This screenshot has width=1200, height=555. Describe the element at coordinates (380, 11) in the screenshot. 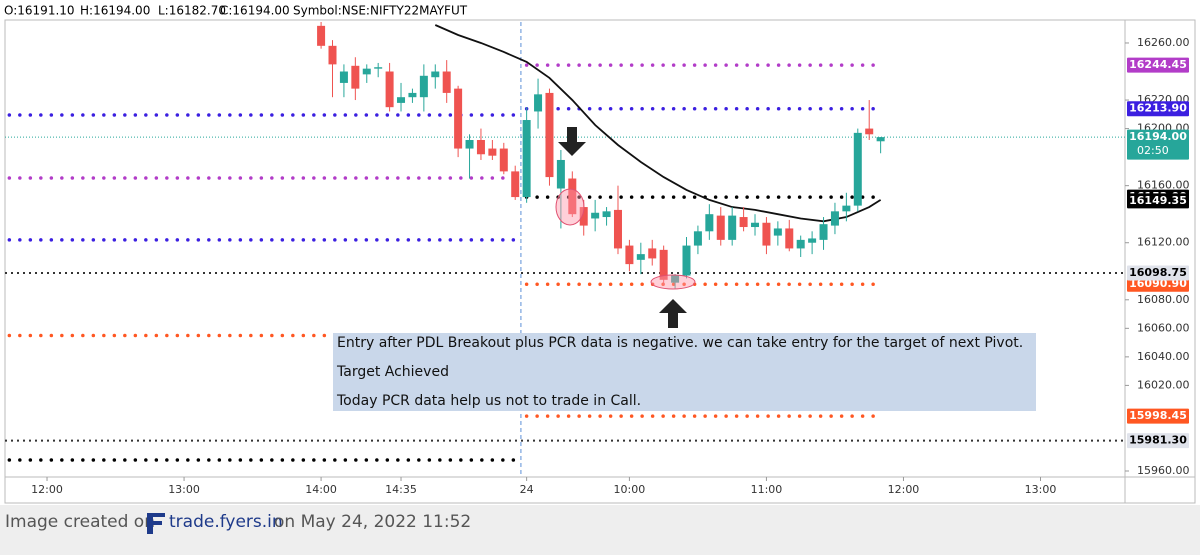

I see `symbol: Symbol:NSE:NIFTY22MAYFUT` at that location.